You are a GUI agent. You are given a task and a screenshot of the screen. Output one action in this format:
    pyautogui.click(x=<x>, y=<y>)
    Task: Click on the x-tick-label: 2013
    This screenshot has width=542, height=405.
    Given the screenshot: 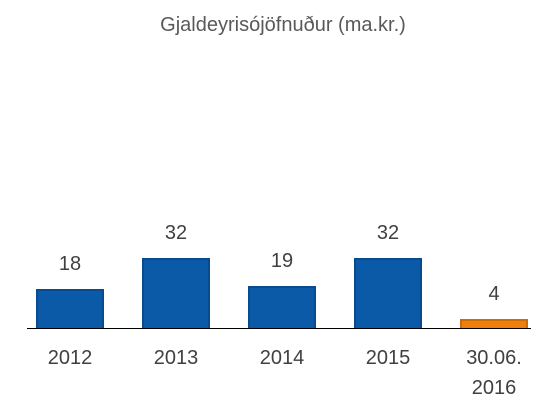 What is the action you would take?
    pyautogui.click(x=176, y=358)
    